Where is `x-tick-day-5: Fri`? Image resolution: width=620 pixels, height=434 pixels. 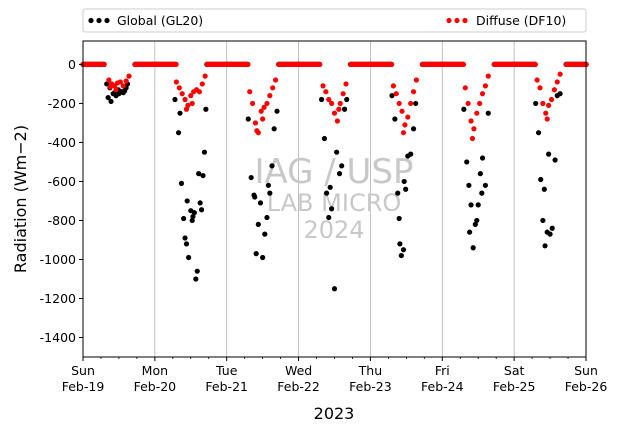
x-tick-day-5: Fri is located at coordinates (442, 370).